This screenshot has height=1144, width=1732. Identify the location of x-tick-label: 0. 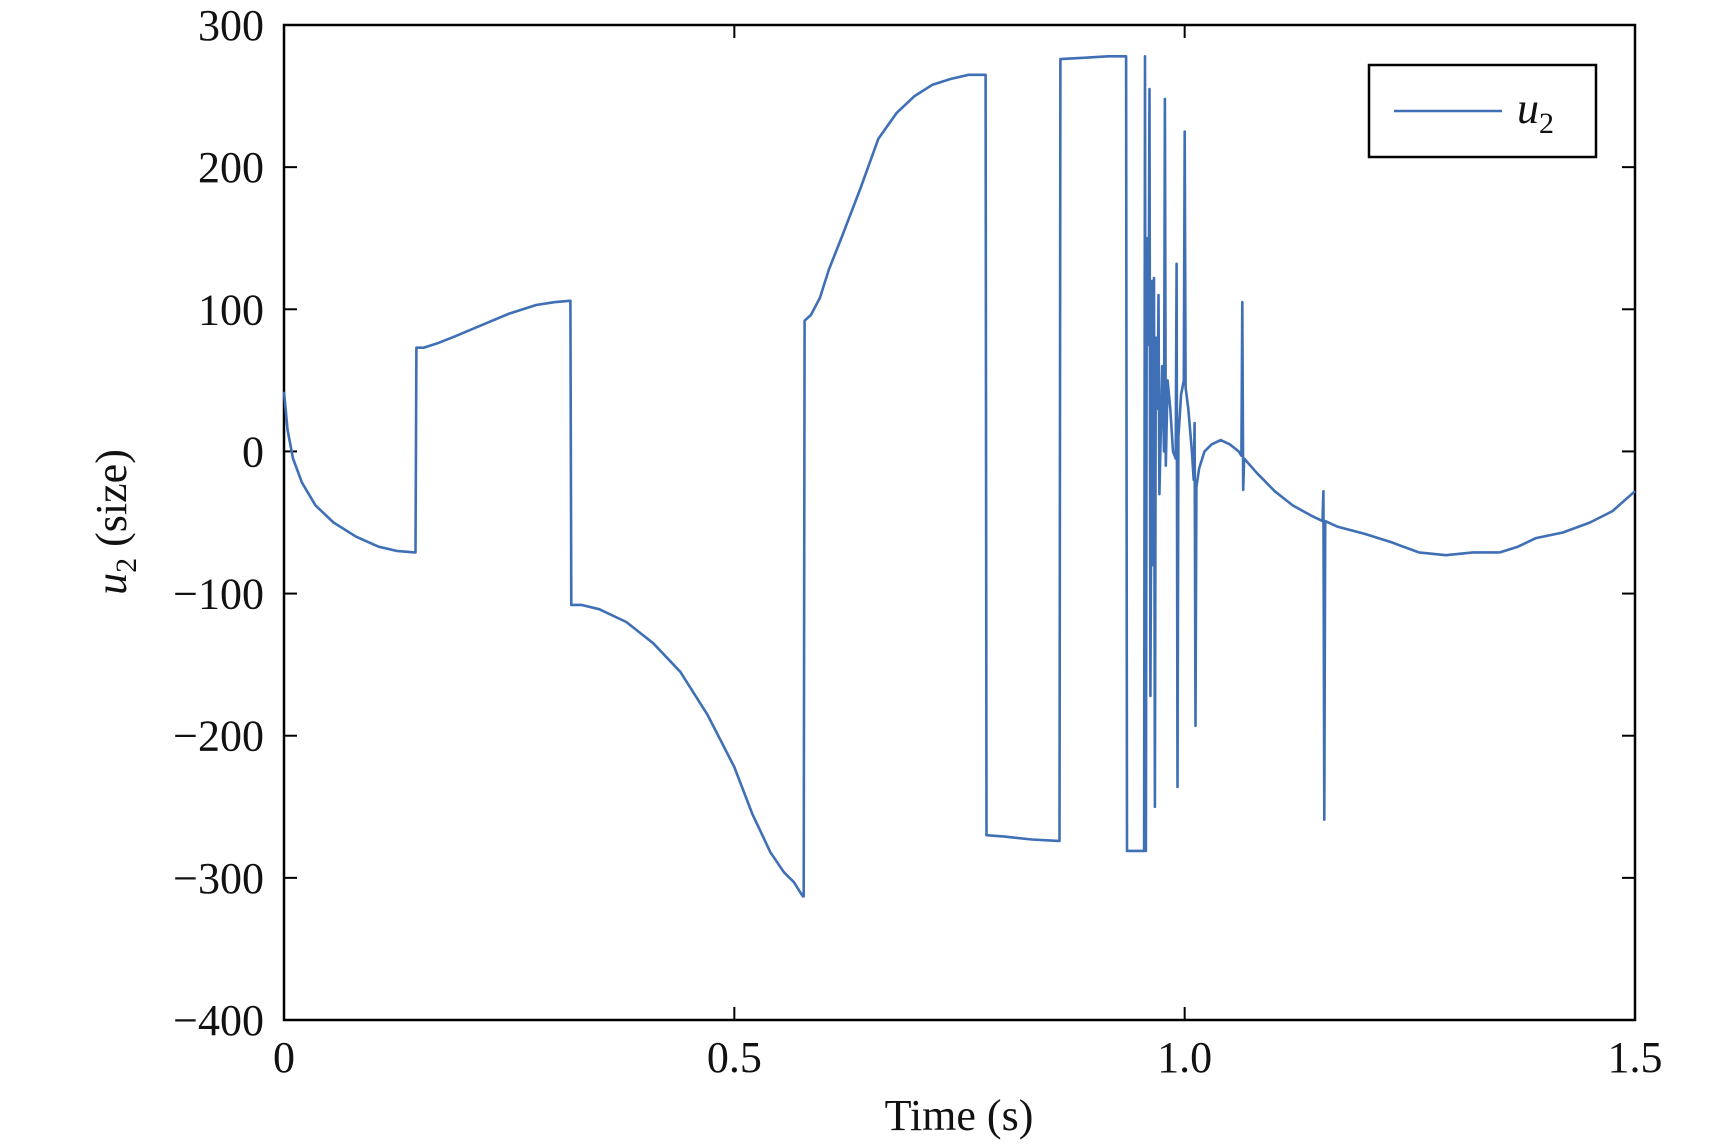
(284, 1057).